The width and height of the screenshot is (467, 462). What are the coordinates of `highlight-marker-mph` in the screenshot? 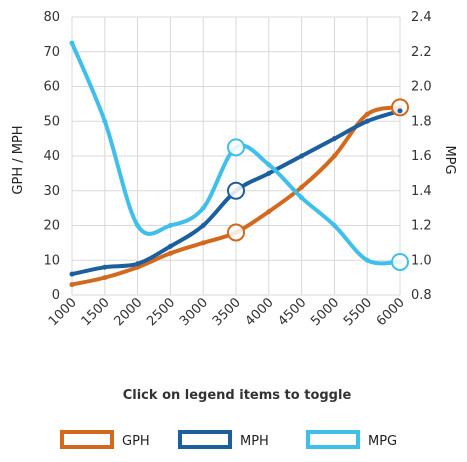 It's located at (236, 190).